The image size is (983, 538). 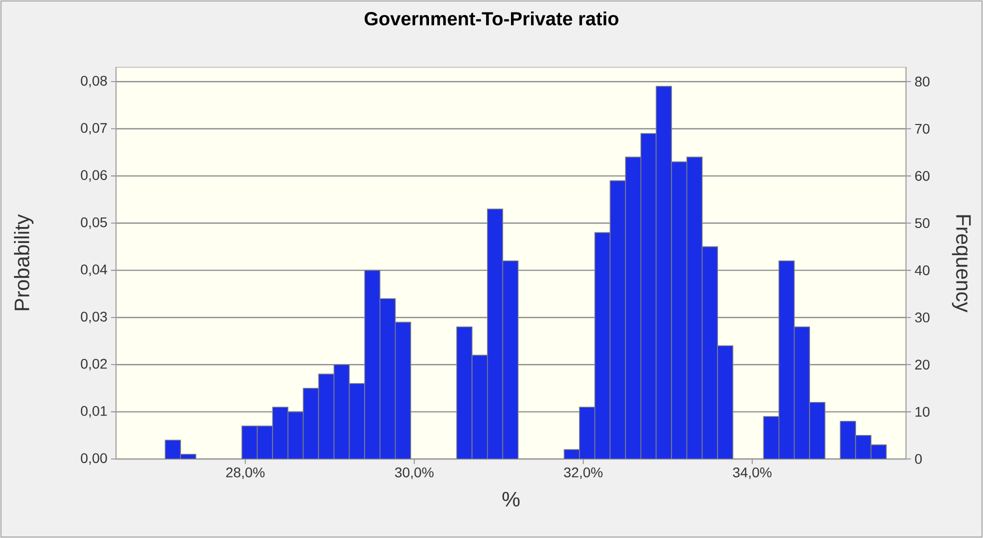 I want to click on x-tick-label: 30,0%, so click(x=414, y=473).